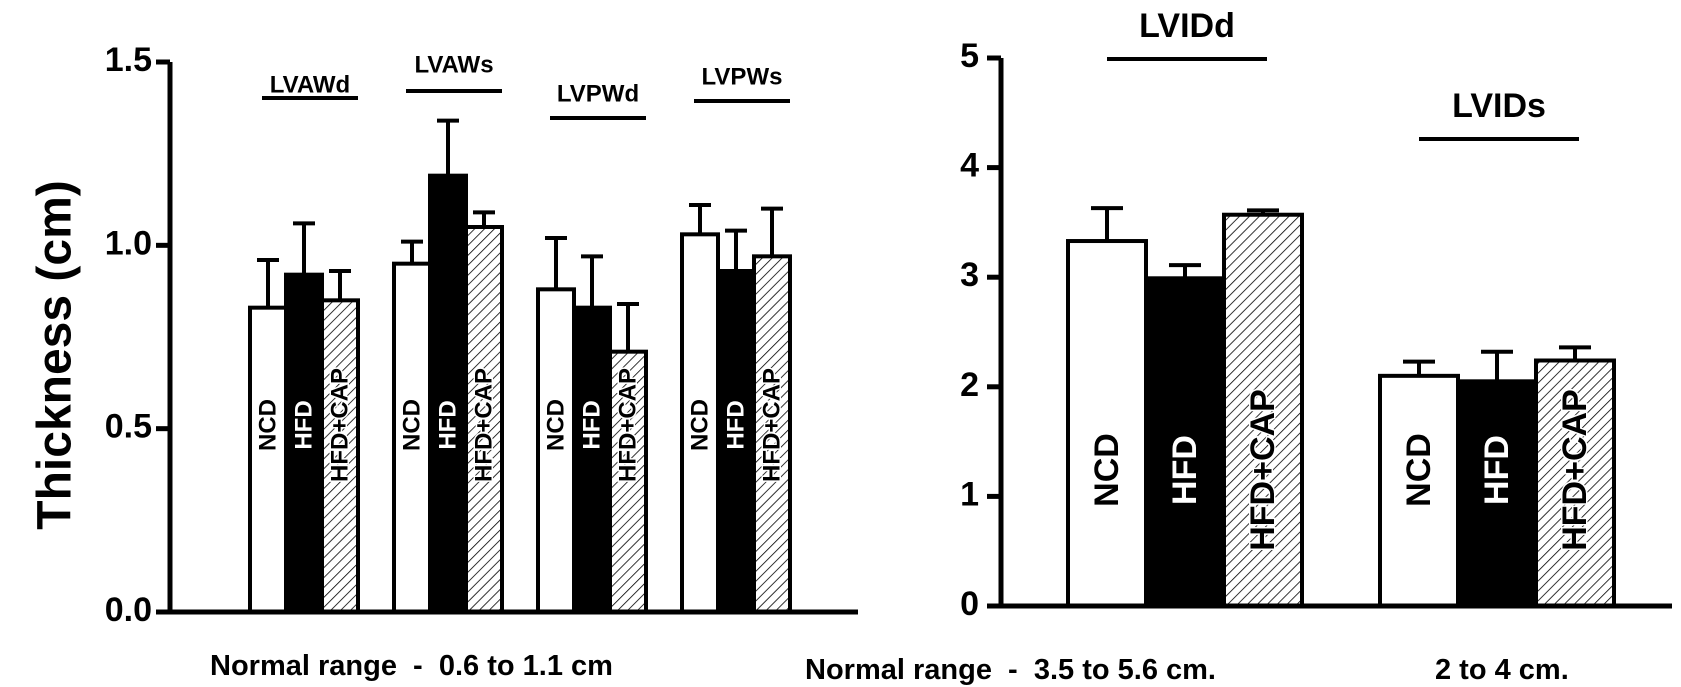 The width and height of the screenshot is (1681, 687). Describe the element at coordinates (128, 427) in the screenshot. I see `y-tick-label: 0.5` at that location.